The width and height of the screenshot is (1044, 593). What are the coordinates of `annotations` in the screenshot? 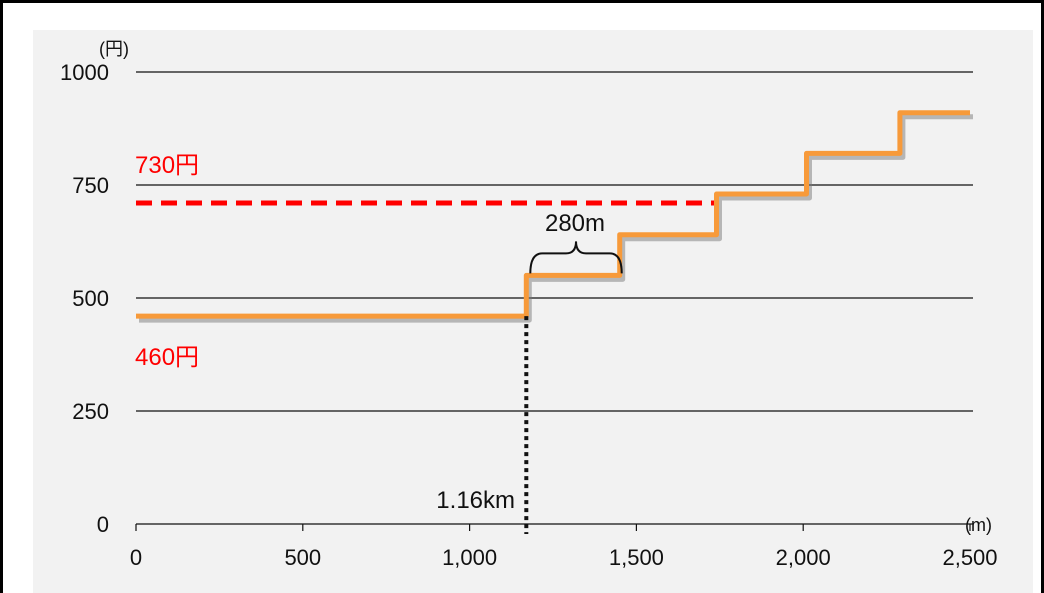 It's located at (573, 387).